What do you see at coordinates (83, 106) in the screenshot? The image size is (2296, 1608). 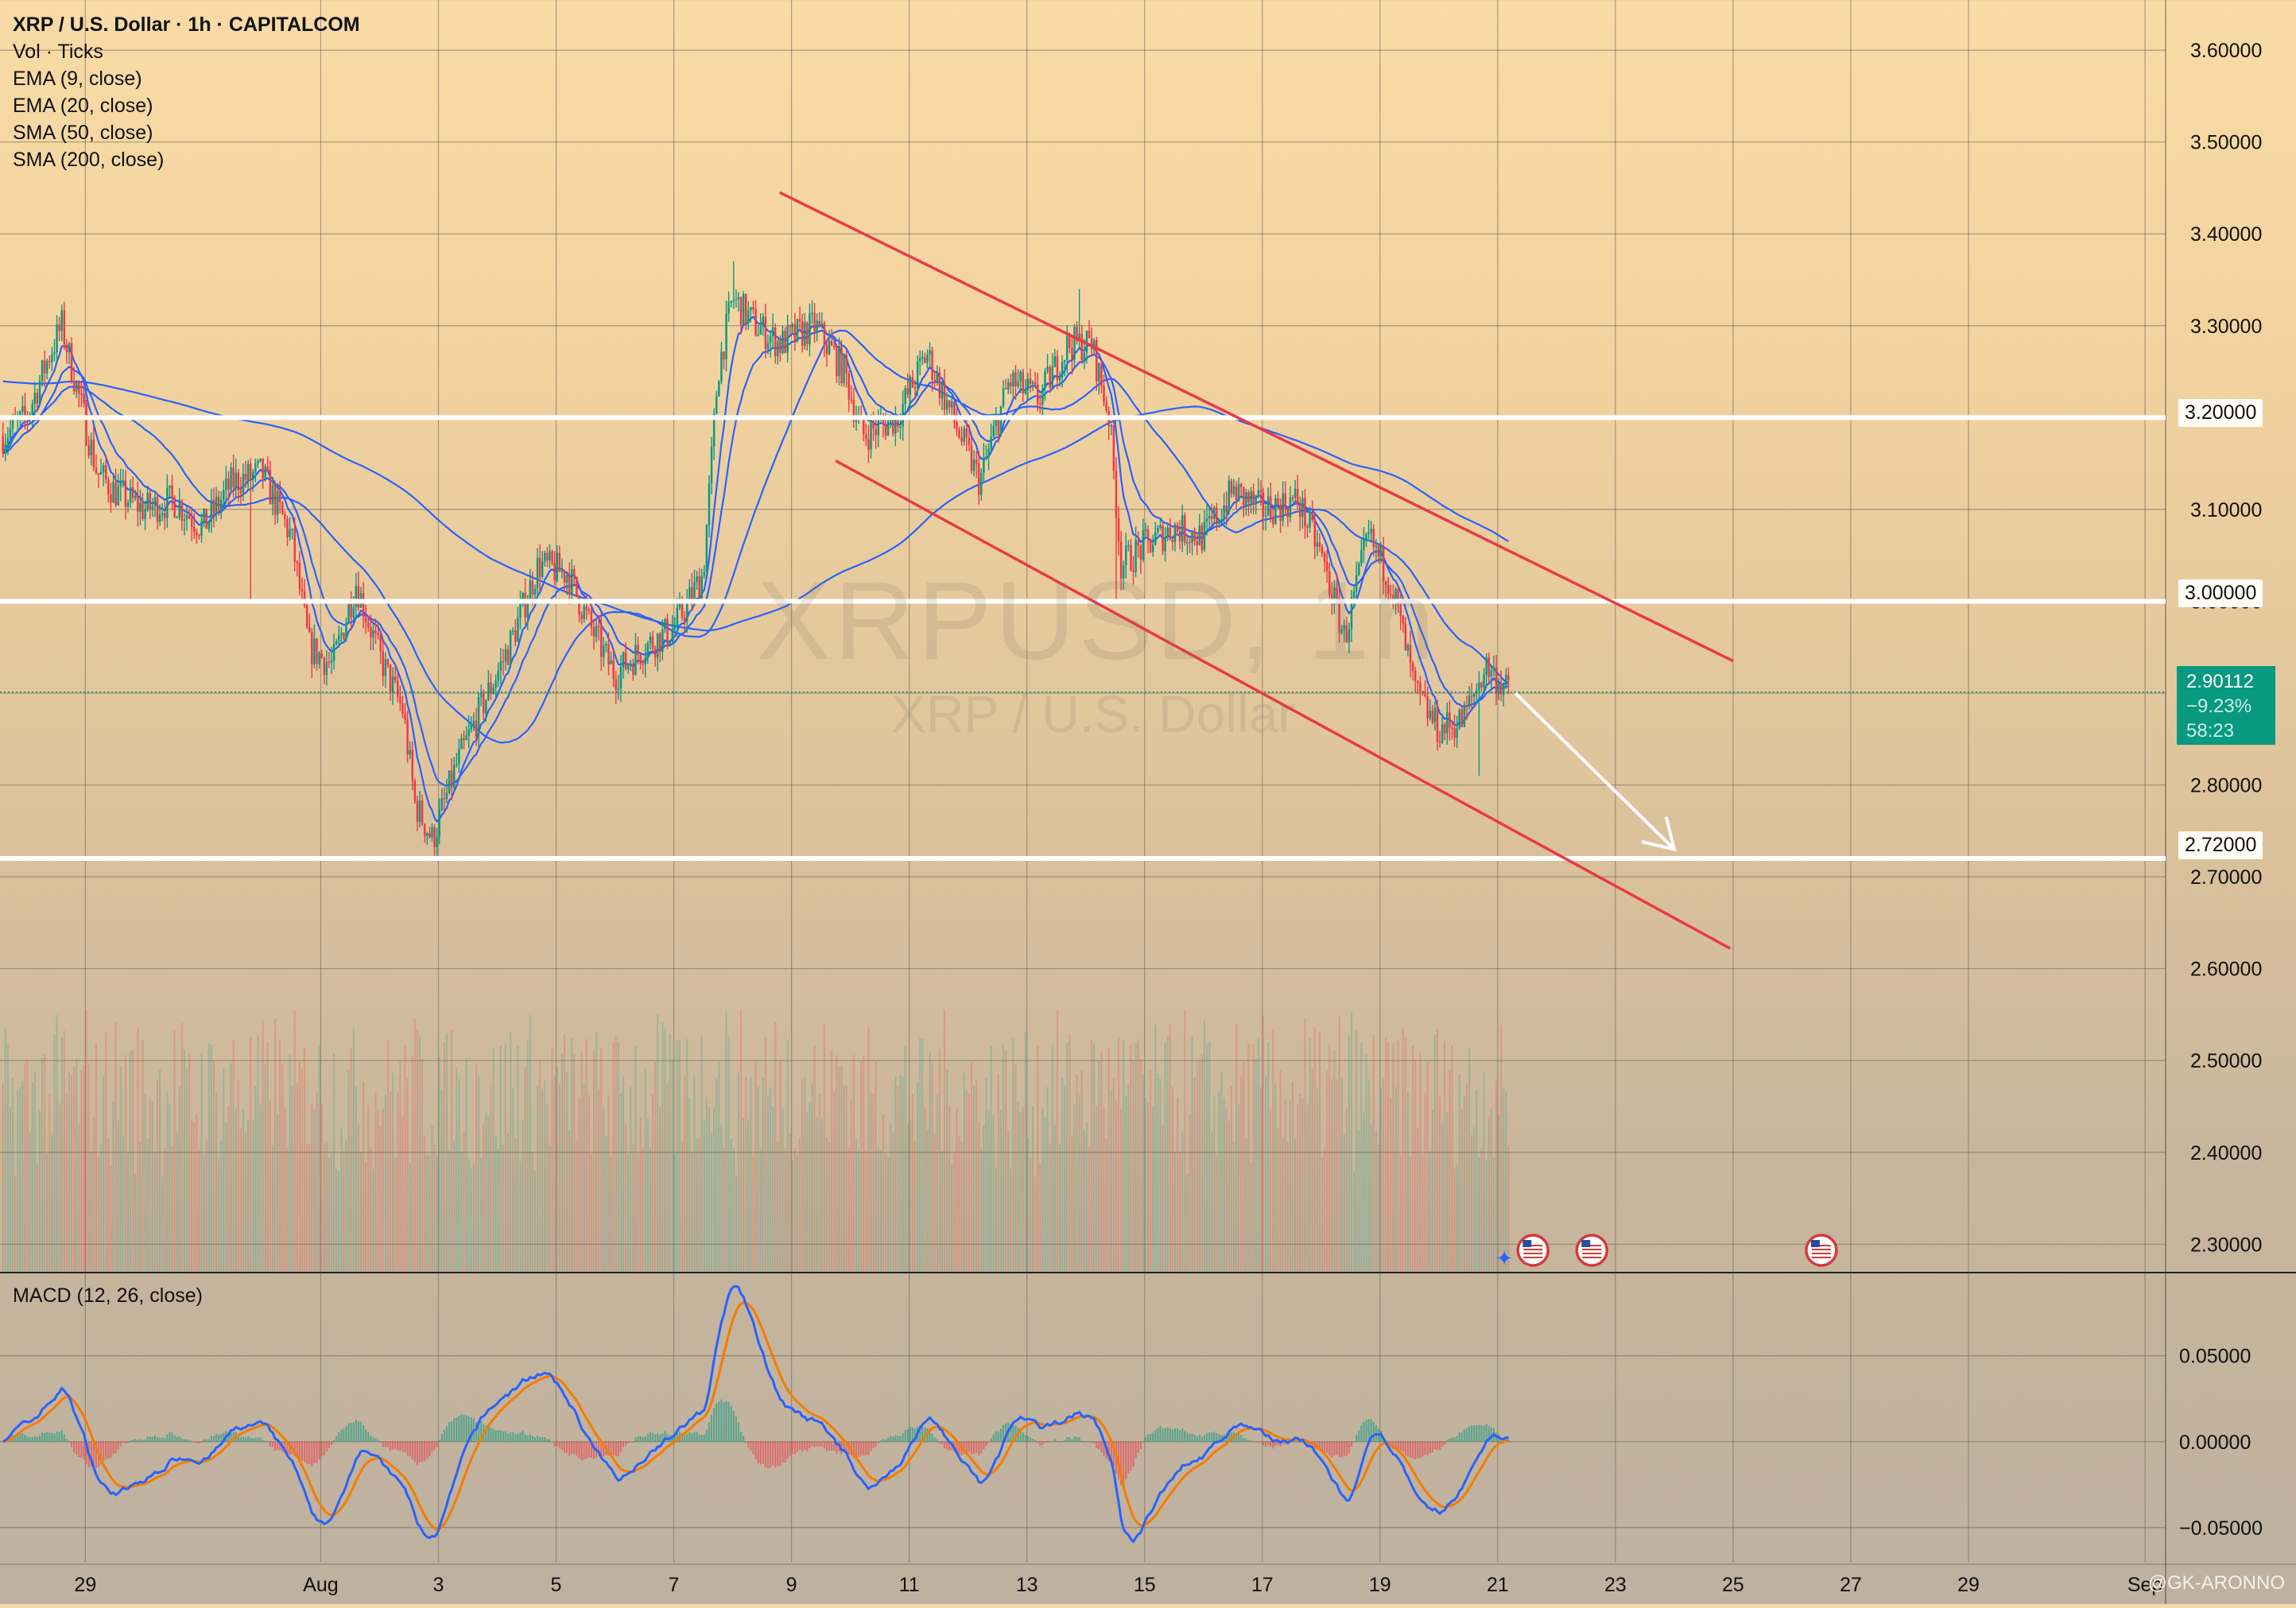 I see `indicator-ema20: EMA (20, close)` at bounding box center [83, 106].